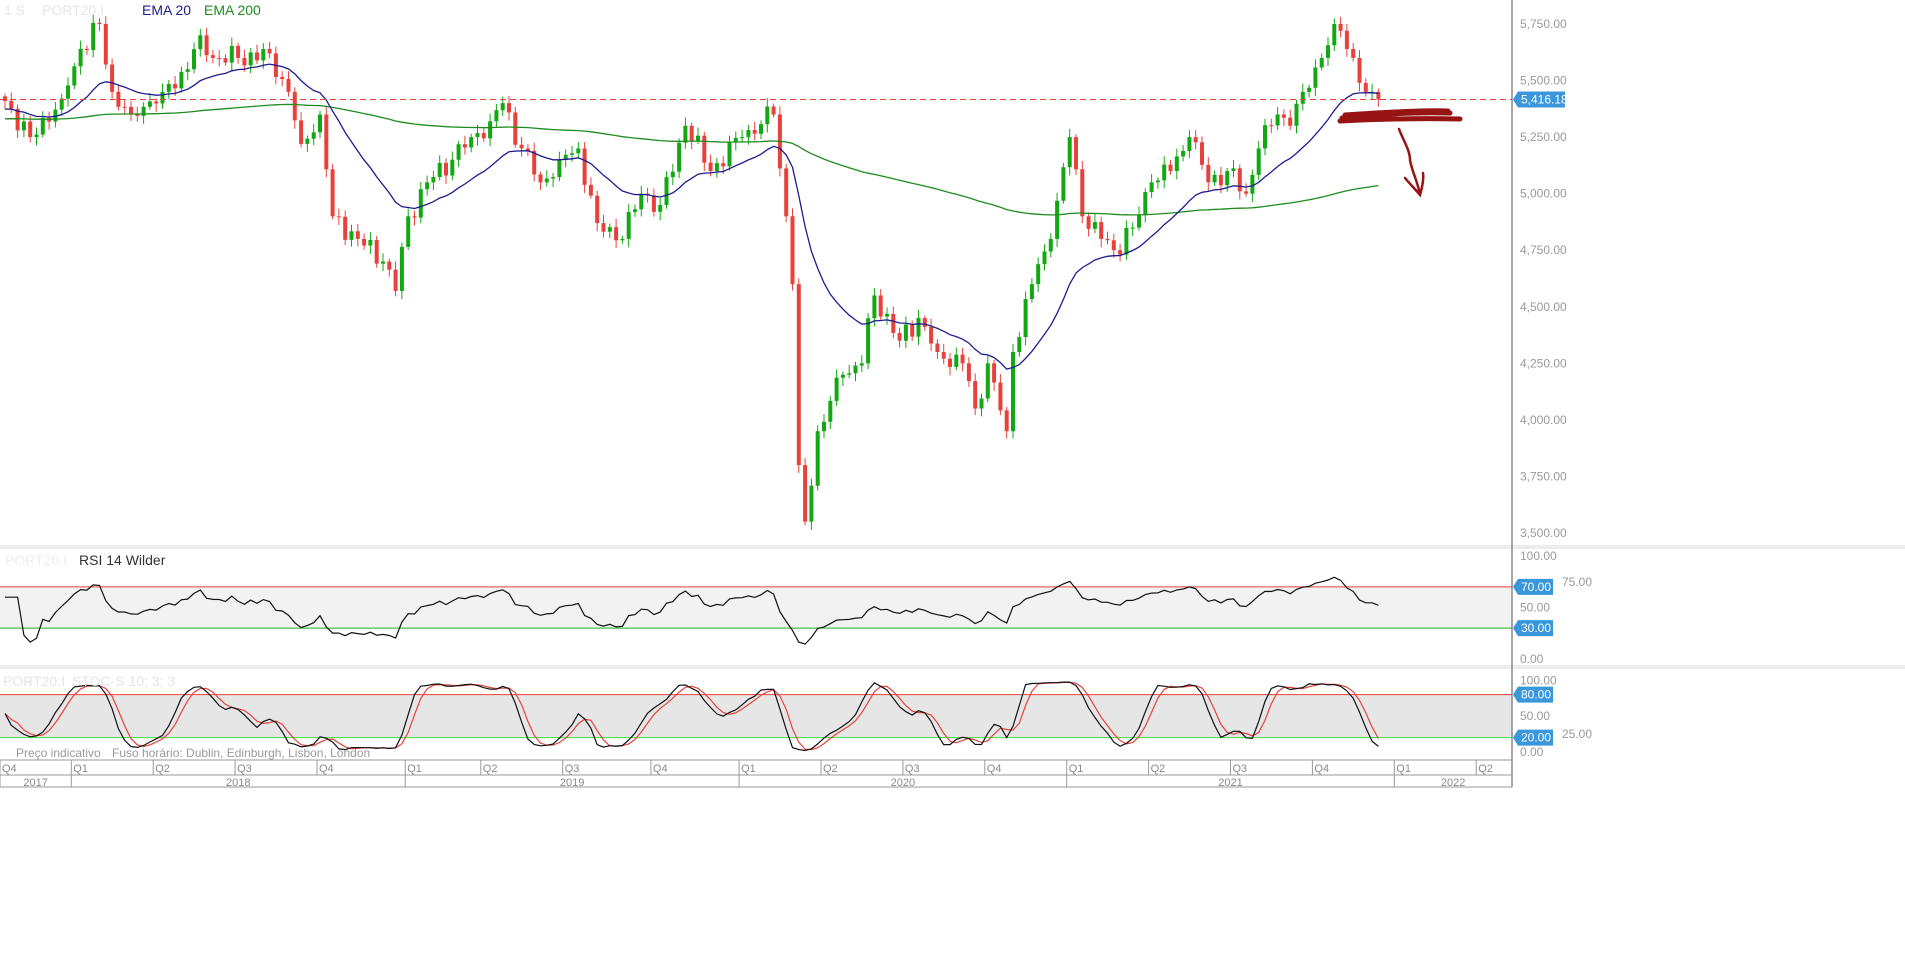  I want to click on rsi-level-tag, so click(1533, 628).